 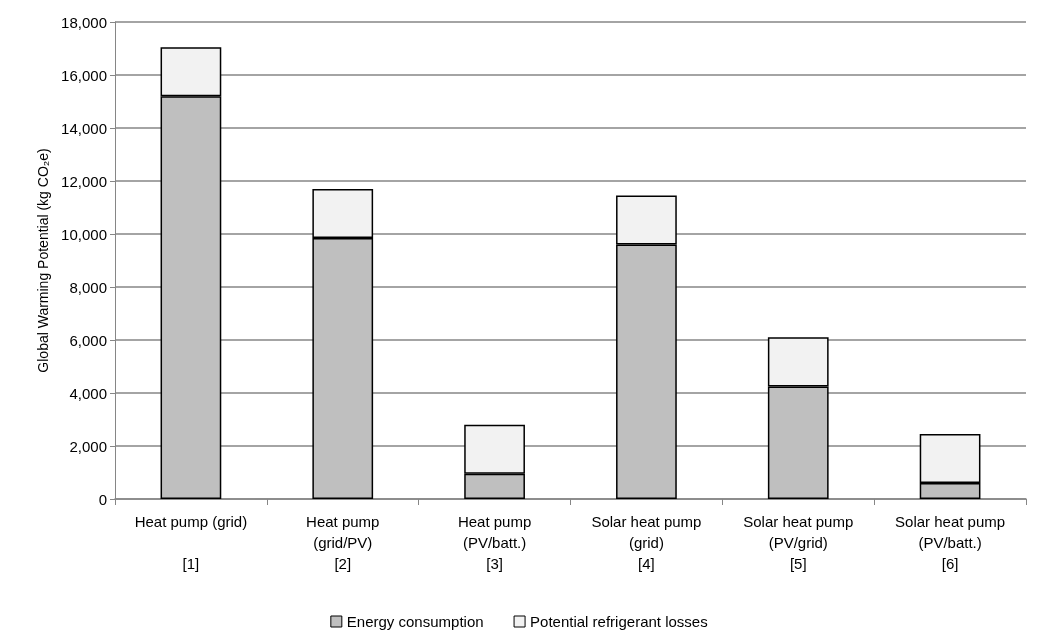 What do you see at coordinates (950, 542) in the screenshot?
I see `x-tick-label: Solar heat pump (PV/batt.) [6]` at bounding box center [950, 542].